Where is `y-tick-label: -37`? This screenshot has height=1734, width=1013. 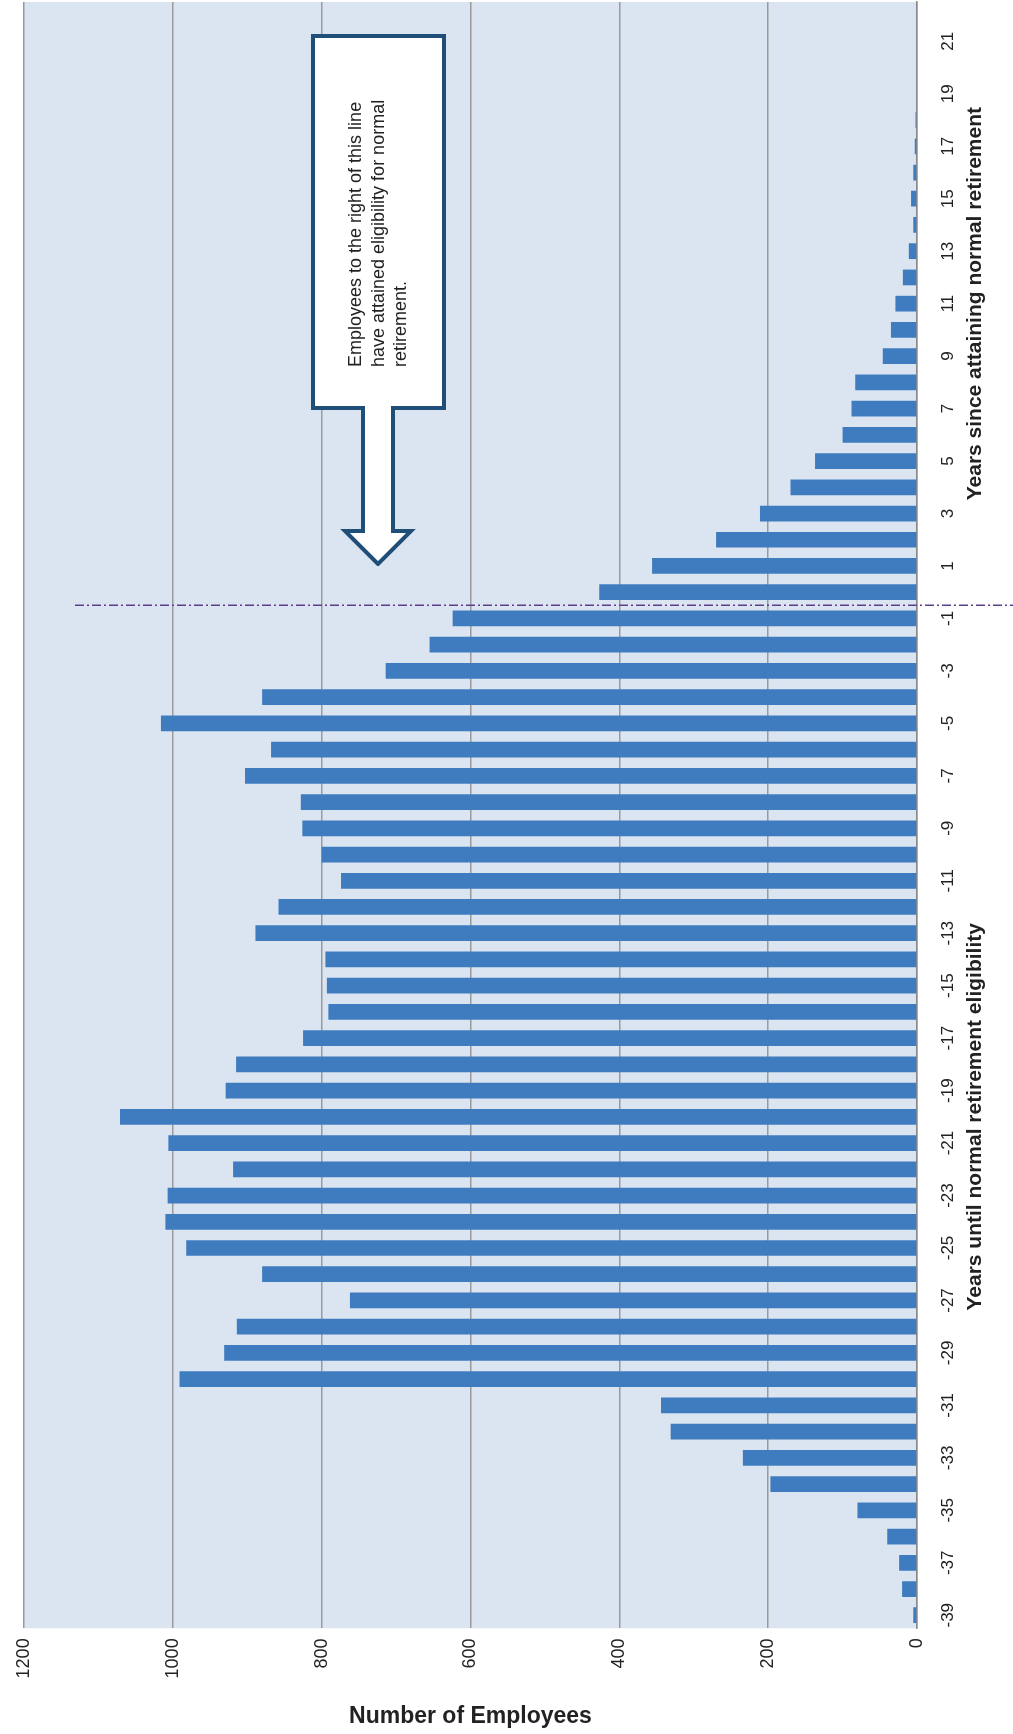
y-tick-label: -37 is located at coordinates (947, 1563).